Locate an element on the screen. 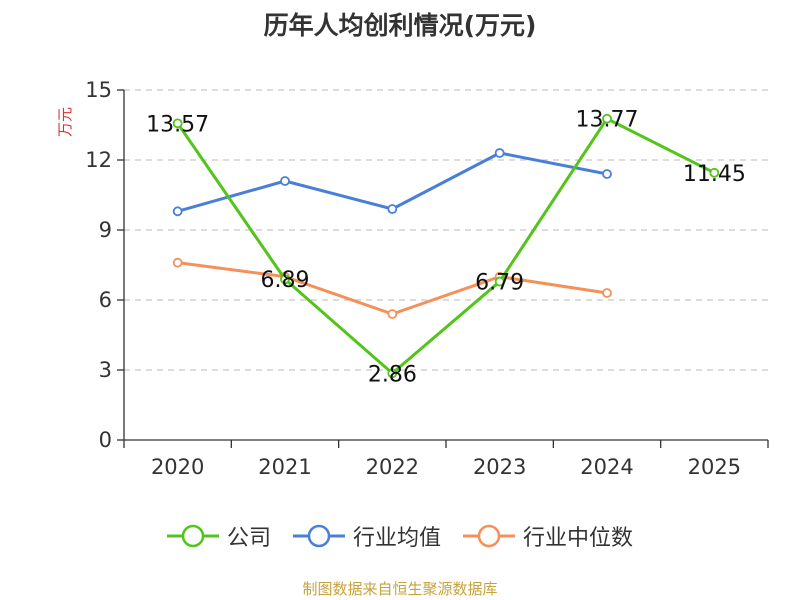 Image resolution: width=800 pixels, height=600 pixels. legend-label: 行业均值 is located at coordinates (396, 538).